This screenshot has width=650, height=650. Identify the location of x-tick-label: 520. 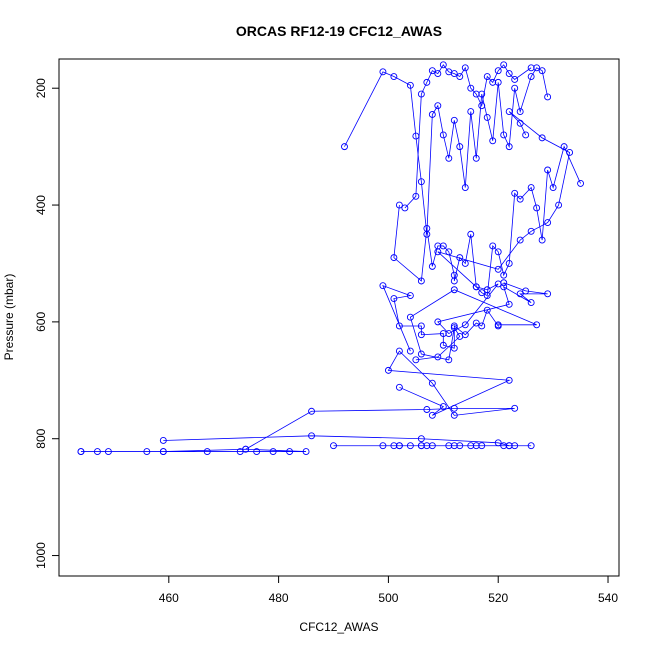
(498, 598).